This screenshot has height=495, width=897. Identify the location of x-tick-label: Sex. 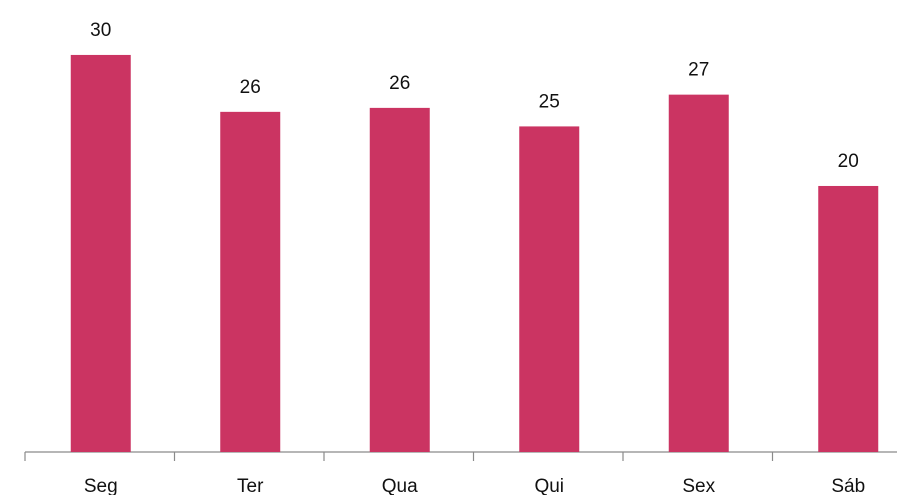
(698, 485).